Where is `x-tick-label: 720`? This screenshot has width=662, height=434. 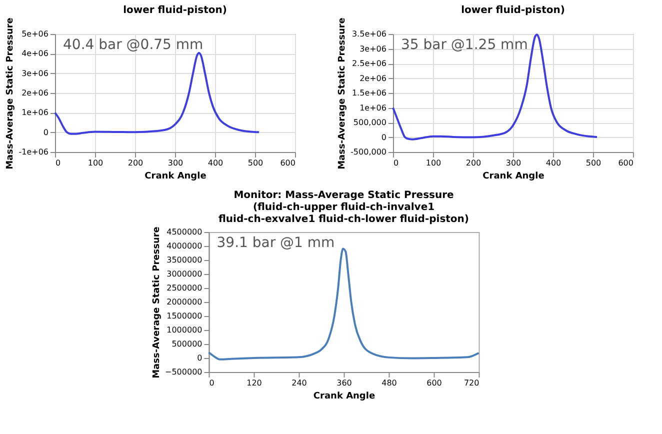
x-tick-label: 720 is located at coordinates (472, 383).